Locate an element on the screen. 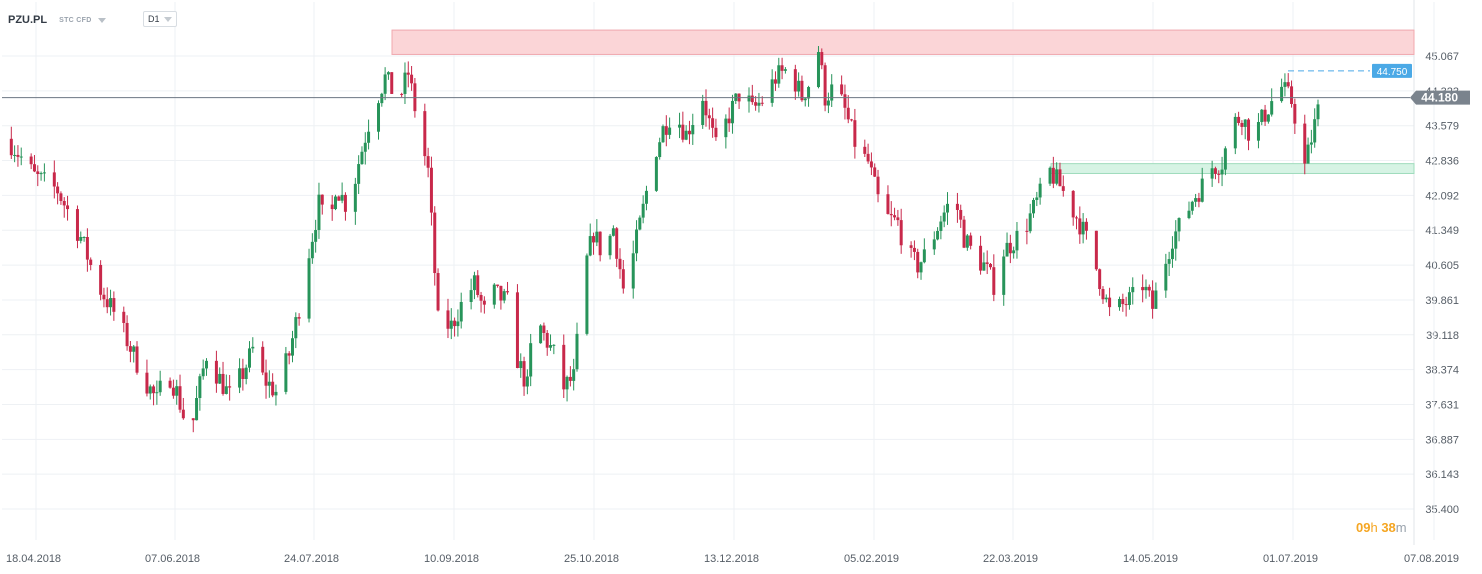 The height and width of the screenshot is (574, 1482). y-tick-label: 39.118 is located at coordinates (1442, 336).